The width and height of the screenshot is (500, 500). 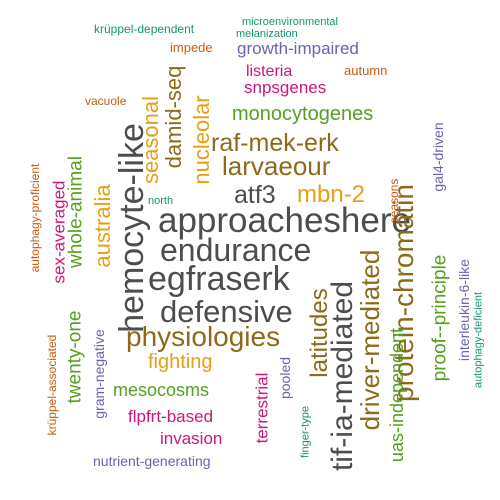 What do you see at coordinates (276, 166) in the screenshot?
I see `word-larvaeour: larvaeour` at bounding box center [276, 166].